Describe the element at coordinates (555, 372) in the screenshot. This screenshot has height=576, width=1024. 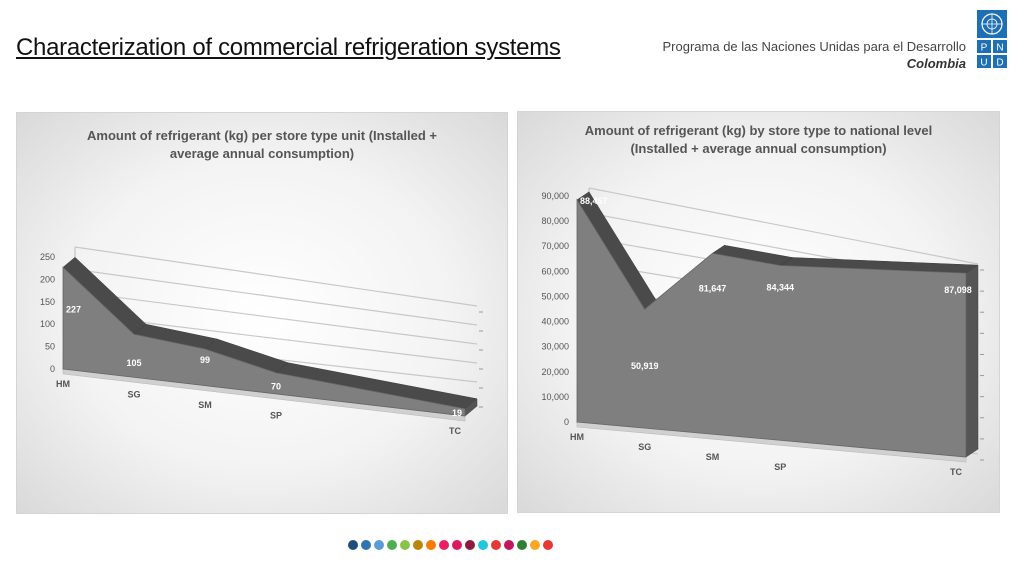
I see `y-tick-label: 20,000` at that location.